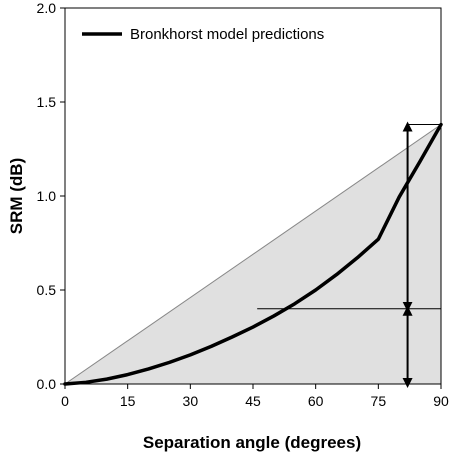  Describe the element at coordinates (253, 401) in the screenshot. I see `x-tick-label: 45` at that location.